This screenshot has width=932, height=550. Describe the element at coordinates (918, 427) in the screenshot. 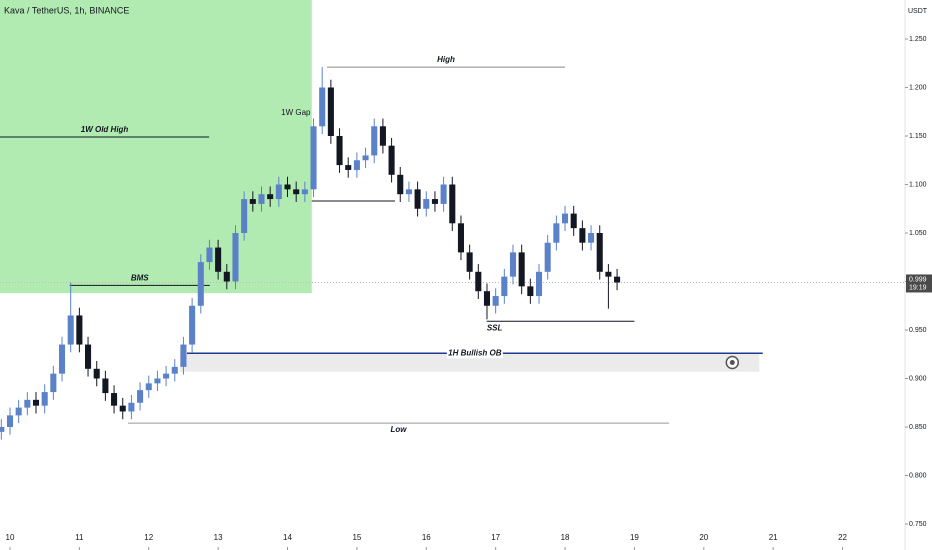

I see `y-tick-label: 0.850` at that location.